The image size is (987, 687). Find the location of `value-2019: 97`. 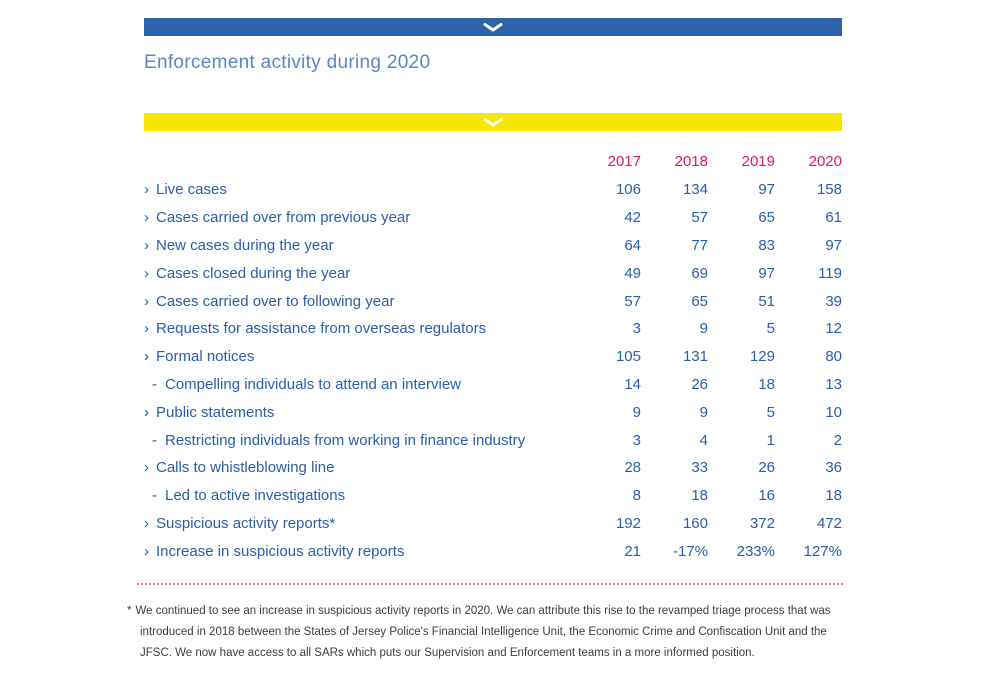

value-2019: 97 is located at coordinates (766, 190).